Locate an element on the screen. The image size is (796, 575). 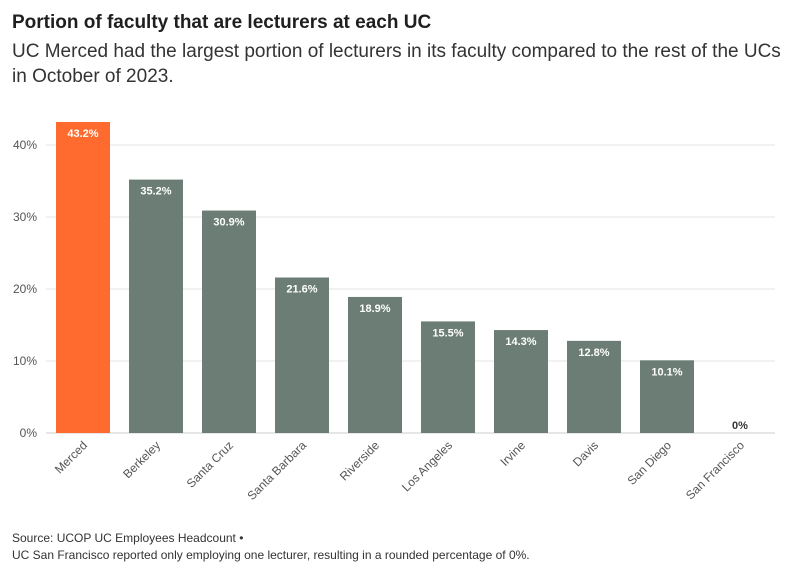
bar-santa-barbara is located at coordinates (302, 355).